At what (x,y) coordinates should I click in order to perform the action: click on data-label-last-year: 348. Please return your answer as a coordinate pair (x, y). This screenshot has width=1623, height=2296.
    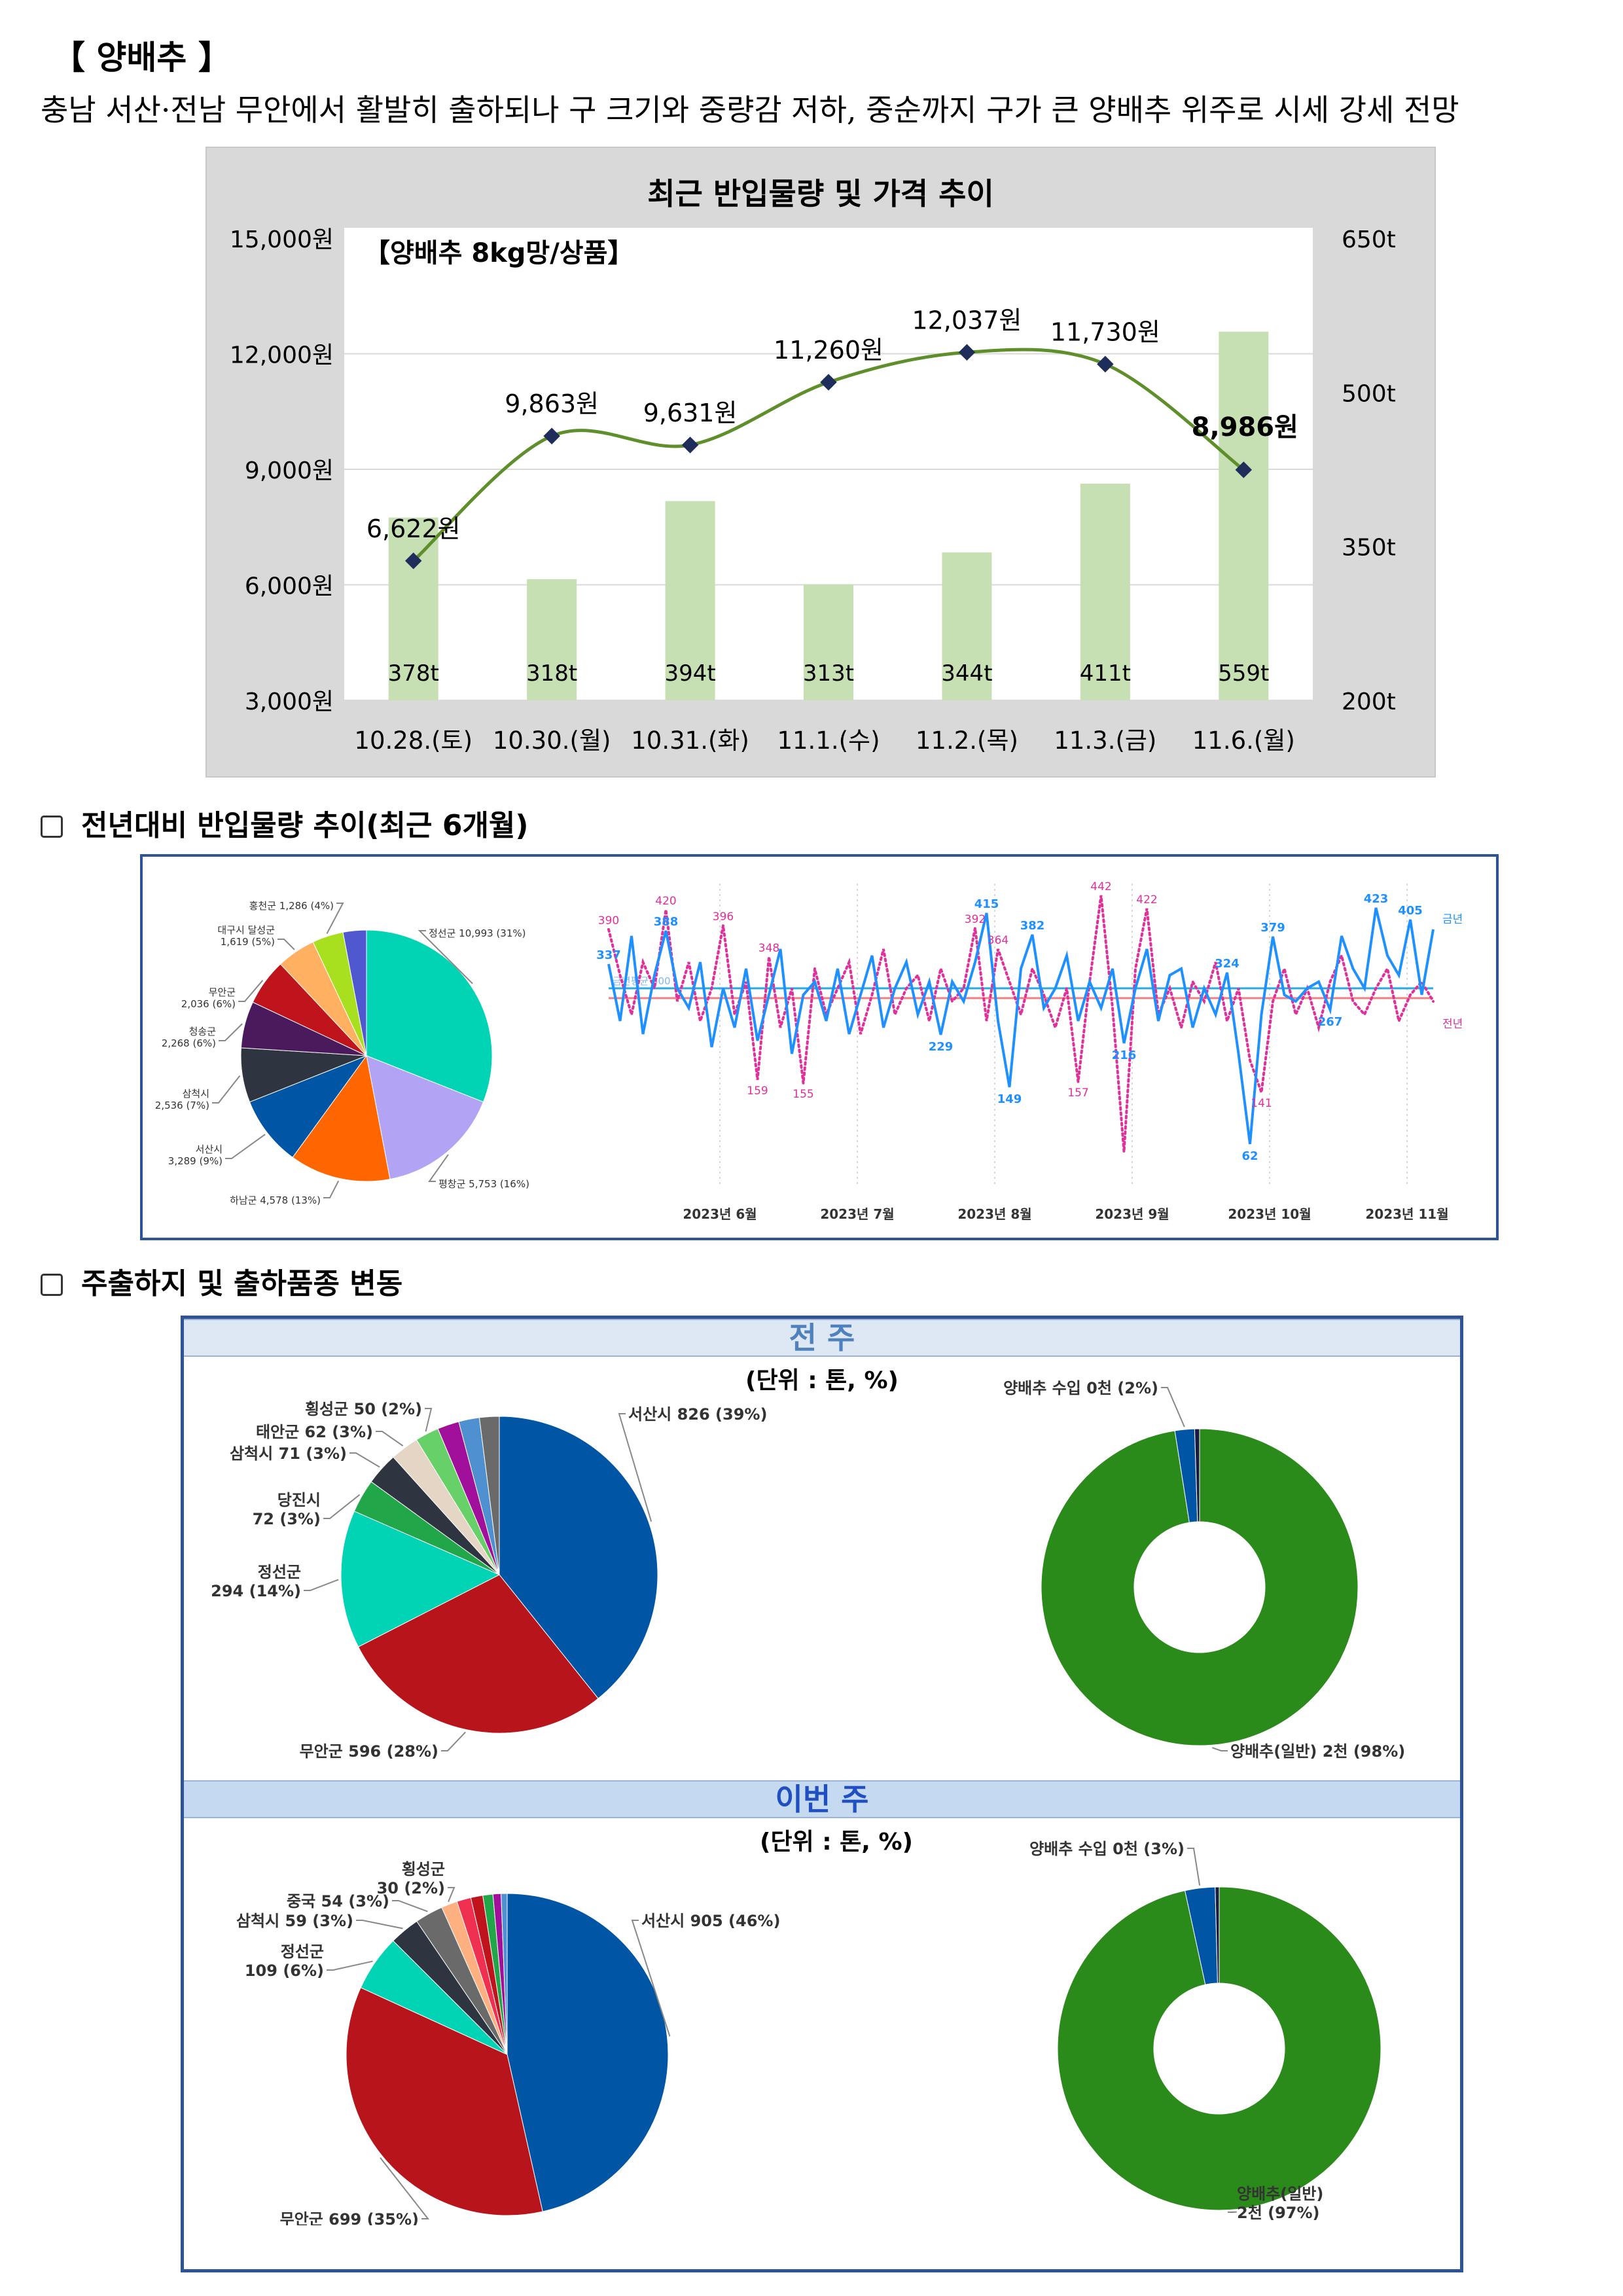
    Looking at the image, I should click on (769, 948).